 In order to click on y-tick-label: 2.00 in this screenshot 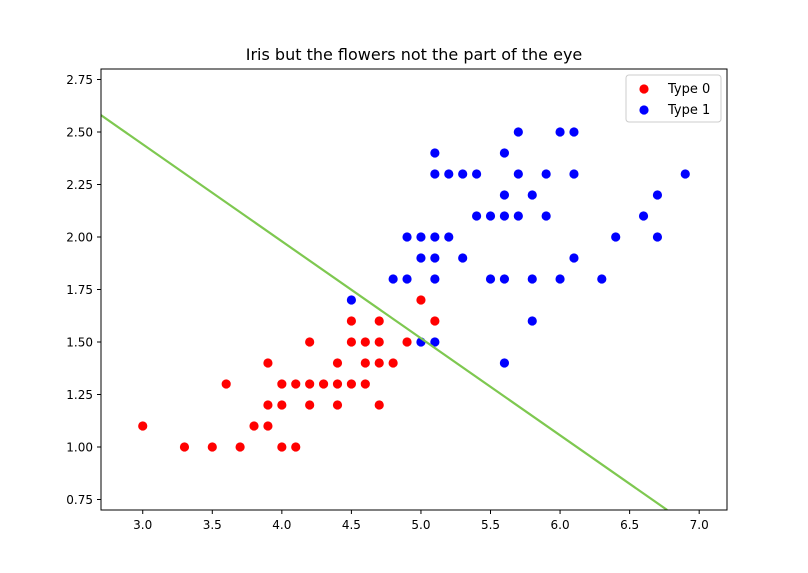, I will do `click(79, 238)`.